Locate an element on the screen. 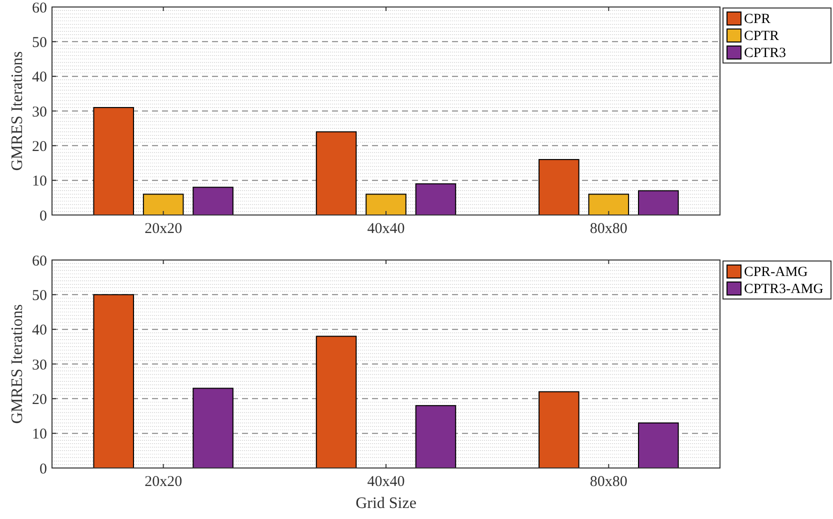 Image resolution: width=833 pixels, height=519 pixels. legend-label: CPTR3-AMG is located at coordinates (784, 289).